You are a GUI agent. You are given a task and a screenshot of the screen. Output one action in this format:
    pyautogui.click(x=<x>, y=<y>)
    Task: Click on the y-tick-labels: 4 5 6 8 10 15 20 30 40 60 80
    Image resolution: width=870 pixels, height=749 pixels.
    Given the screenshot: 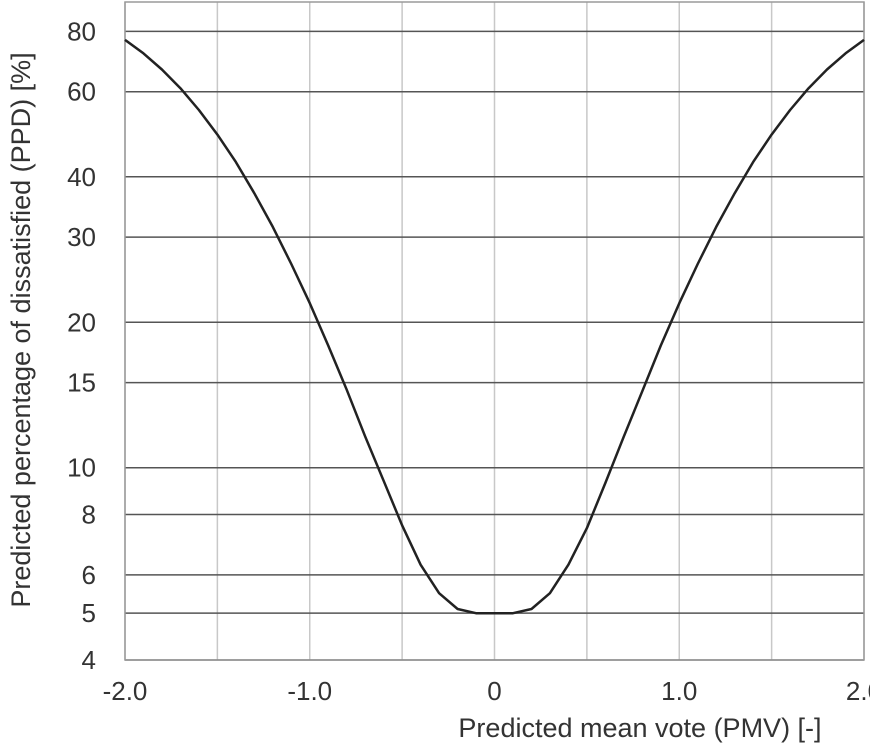 What is the action you would take?
    pyautogui.click(x=81, y=345)
    